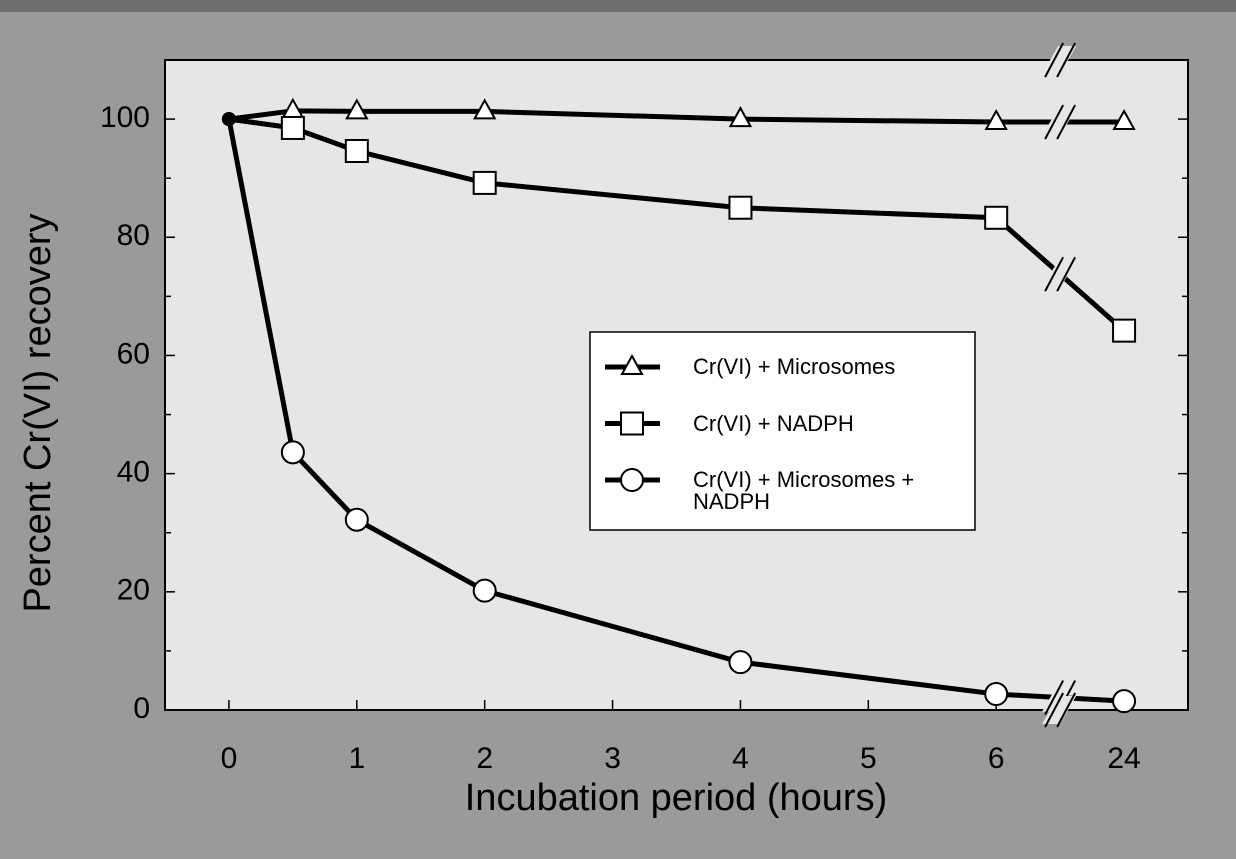 This screenshot has width=1236, height=859. What do you see at coordinates (125, 117) in the screenshot?
I see `y-tick-label: 100` at bounding box center [125, 117].